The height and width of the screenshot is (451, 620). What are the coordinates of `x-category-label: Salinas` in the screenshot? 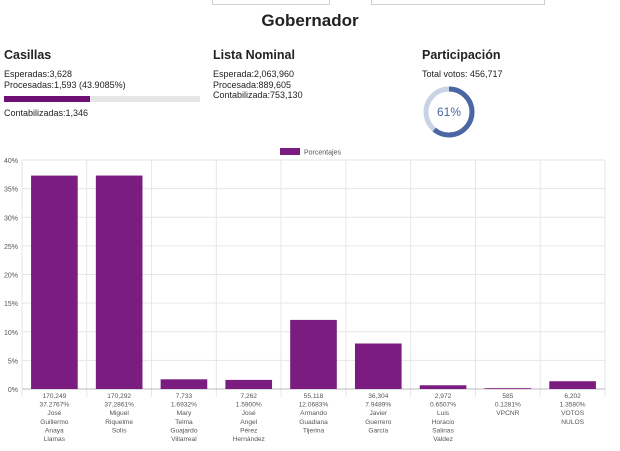 It's located at (443, 430).